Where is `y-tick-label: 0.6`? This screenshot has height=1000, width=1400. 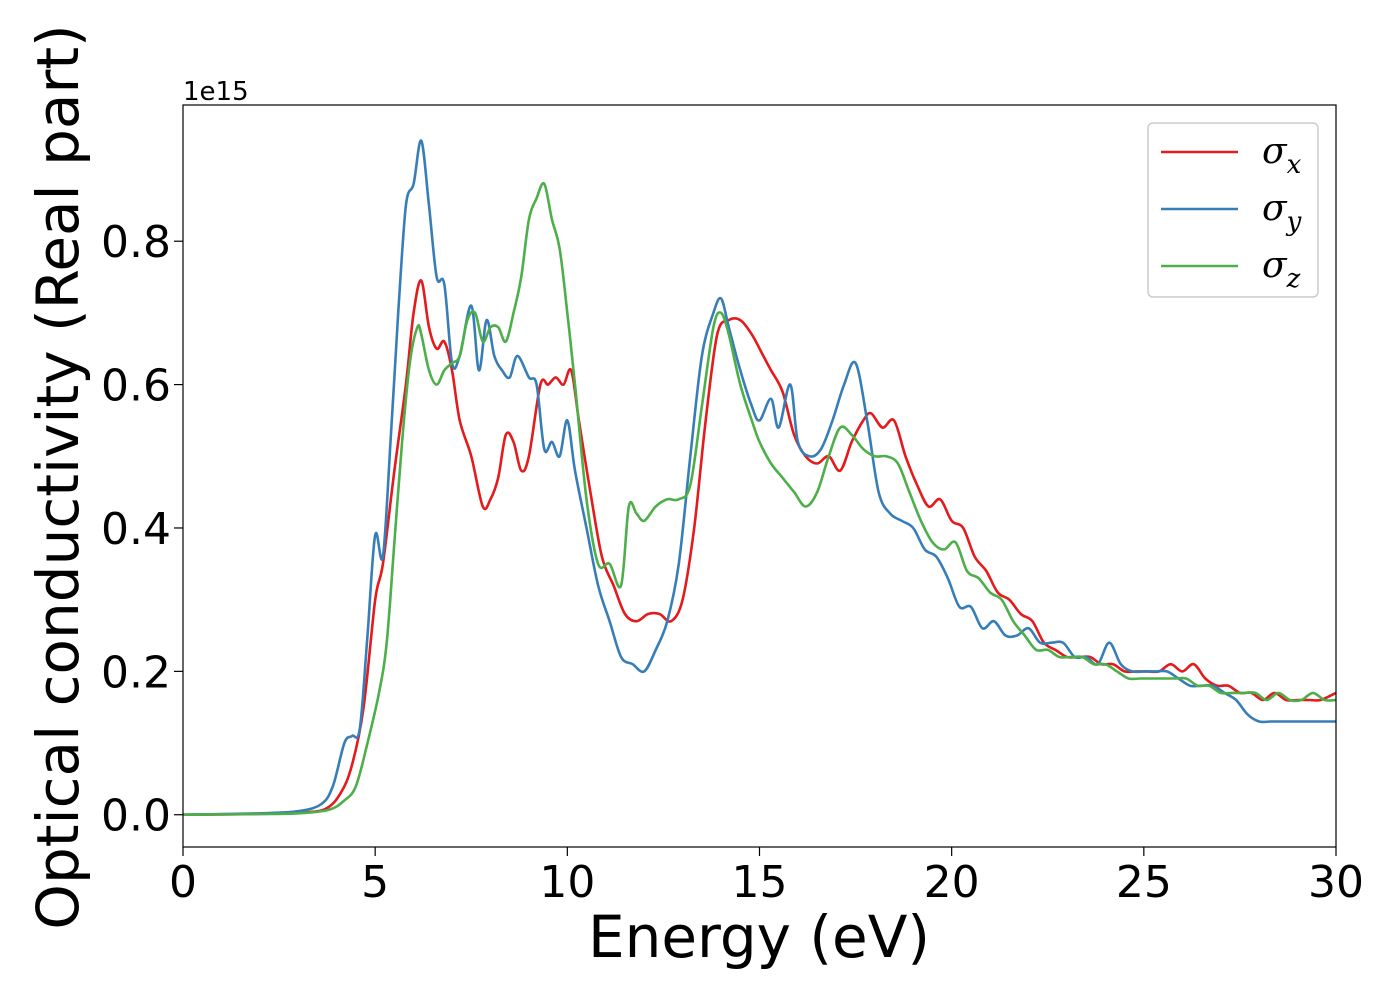 y-tick-label: 0.6 is located at coordinates (136, 386).